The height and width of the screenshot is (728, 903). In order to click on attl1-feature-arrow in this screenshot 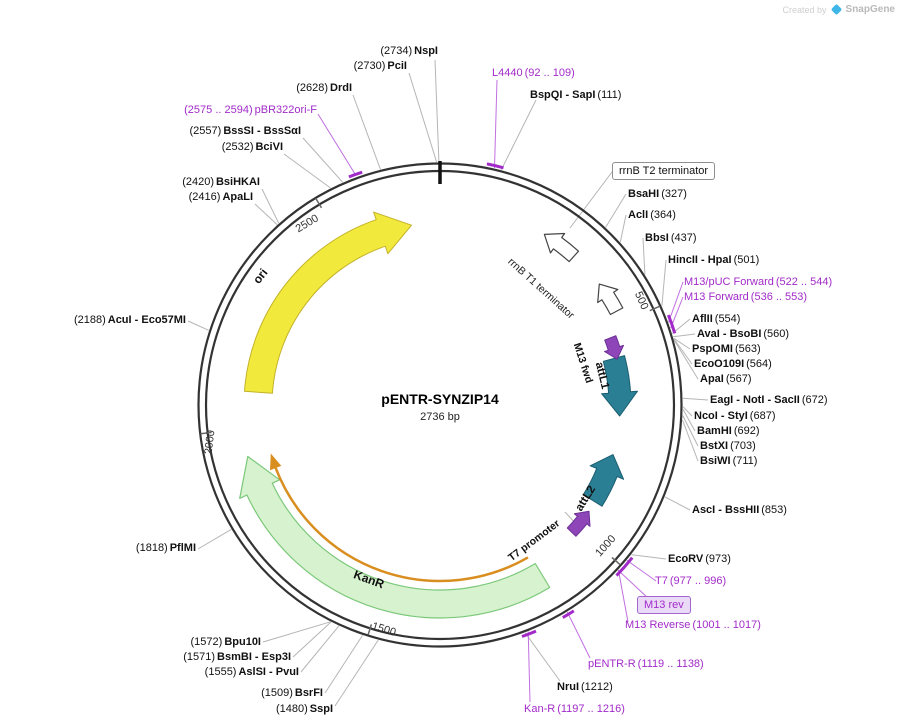, I will do `click(619, 386)`.